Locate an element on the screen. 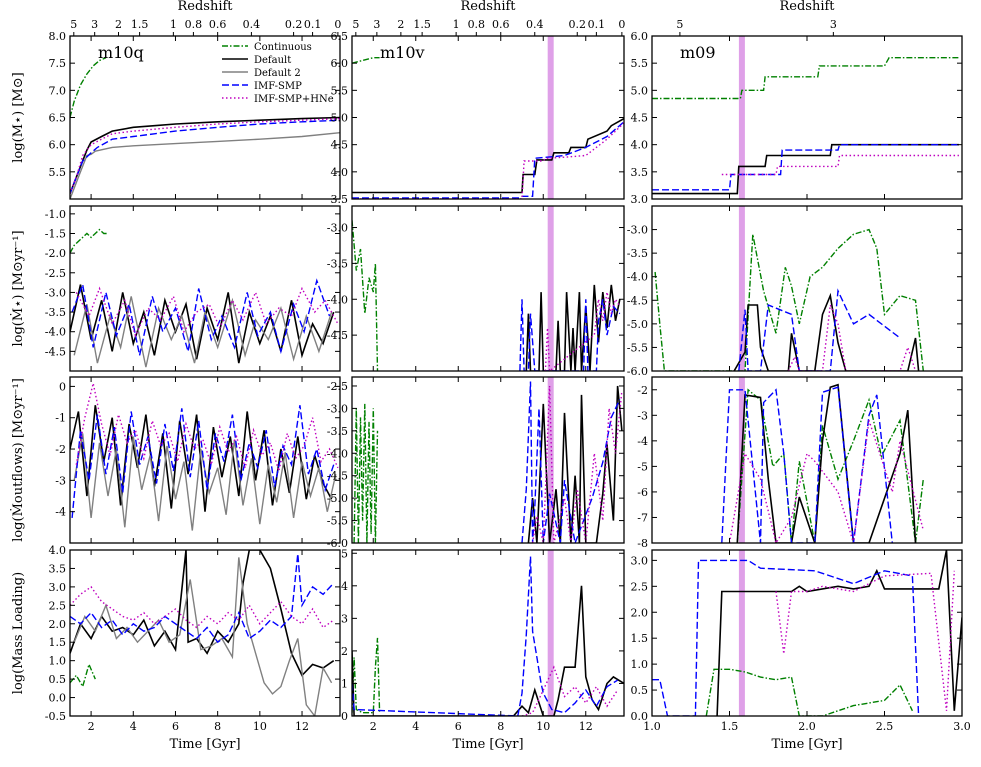 The height and width of the screenshot is (767, 981). y-tick-label: 5.5 is located at coordinates (340, 90).